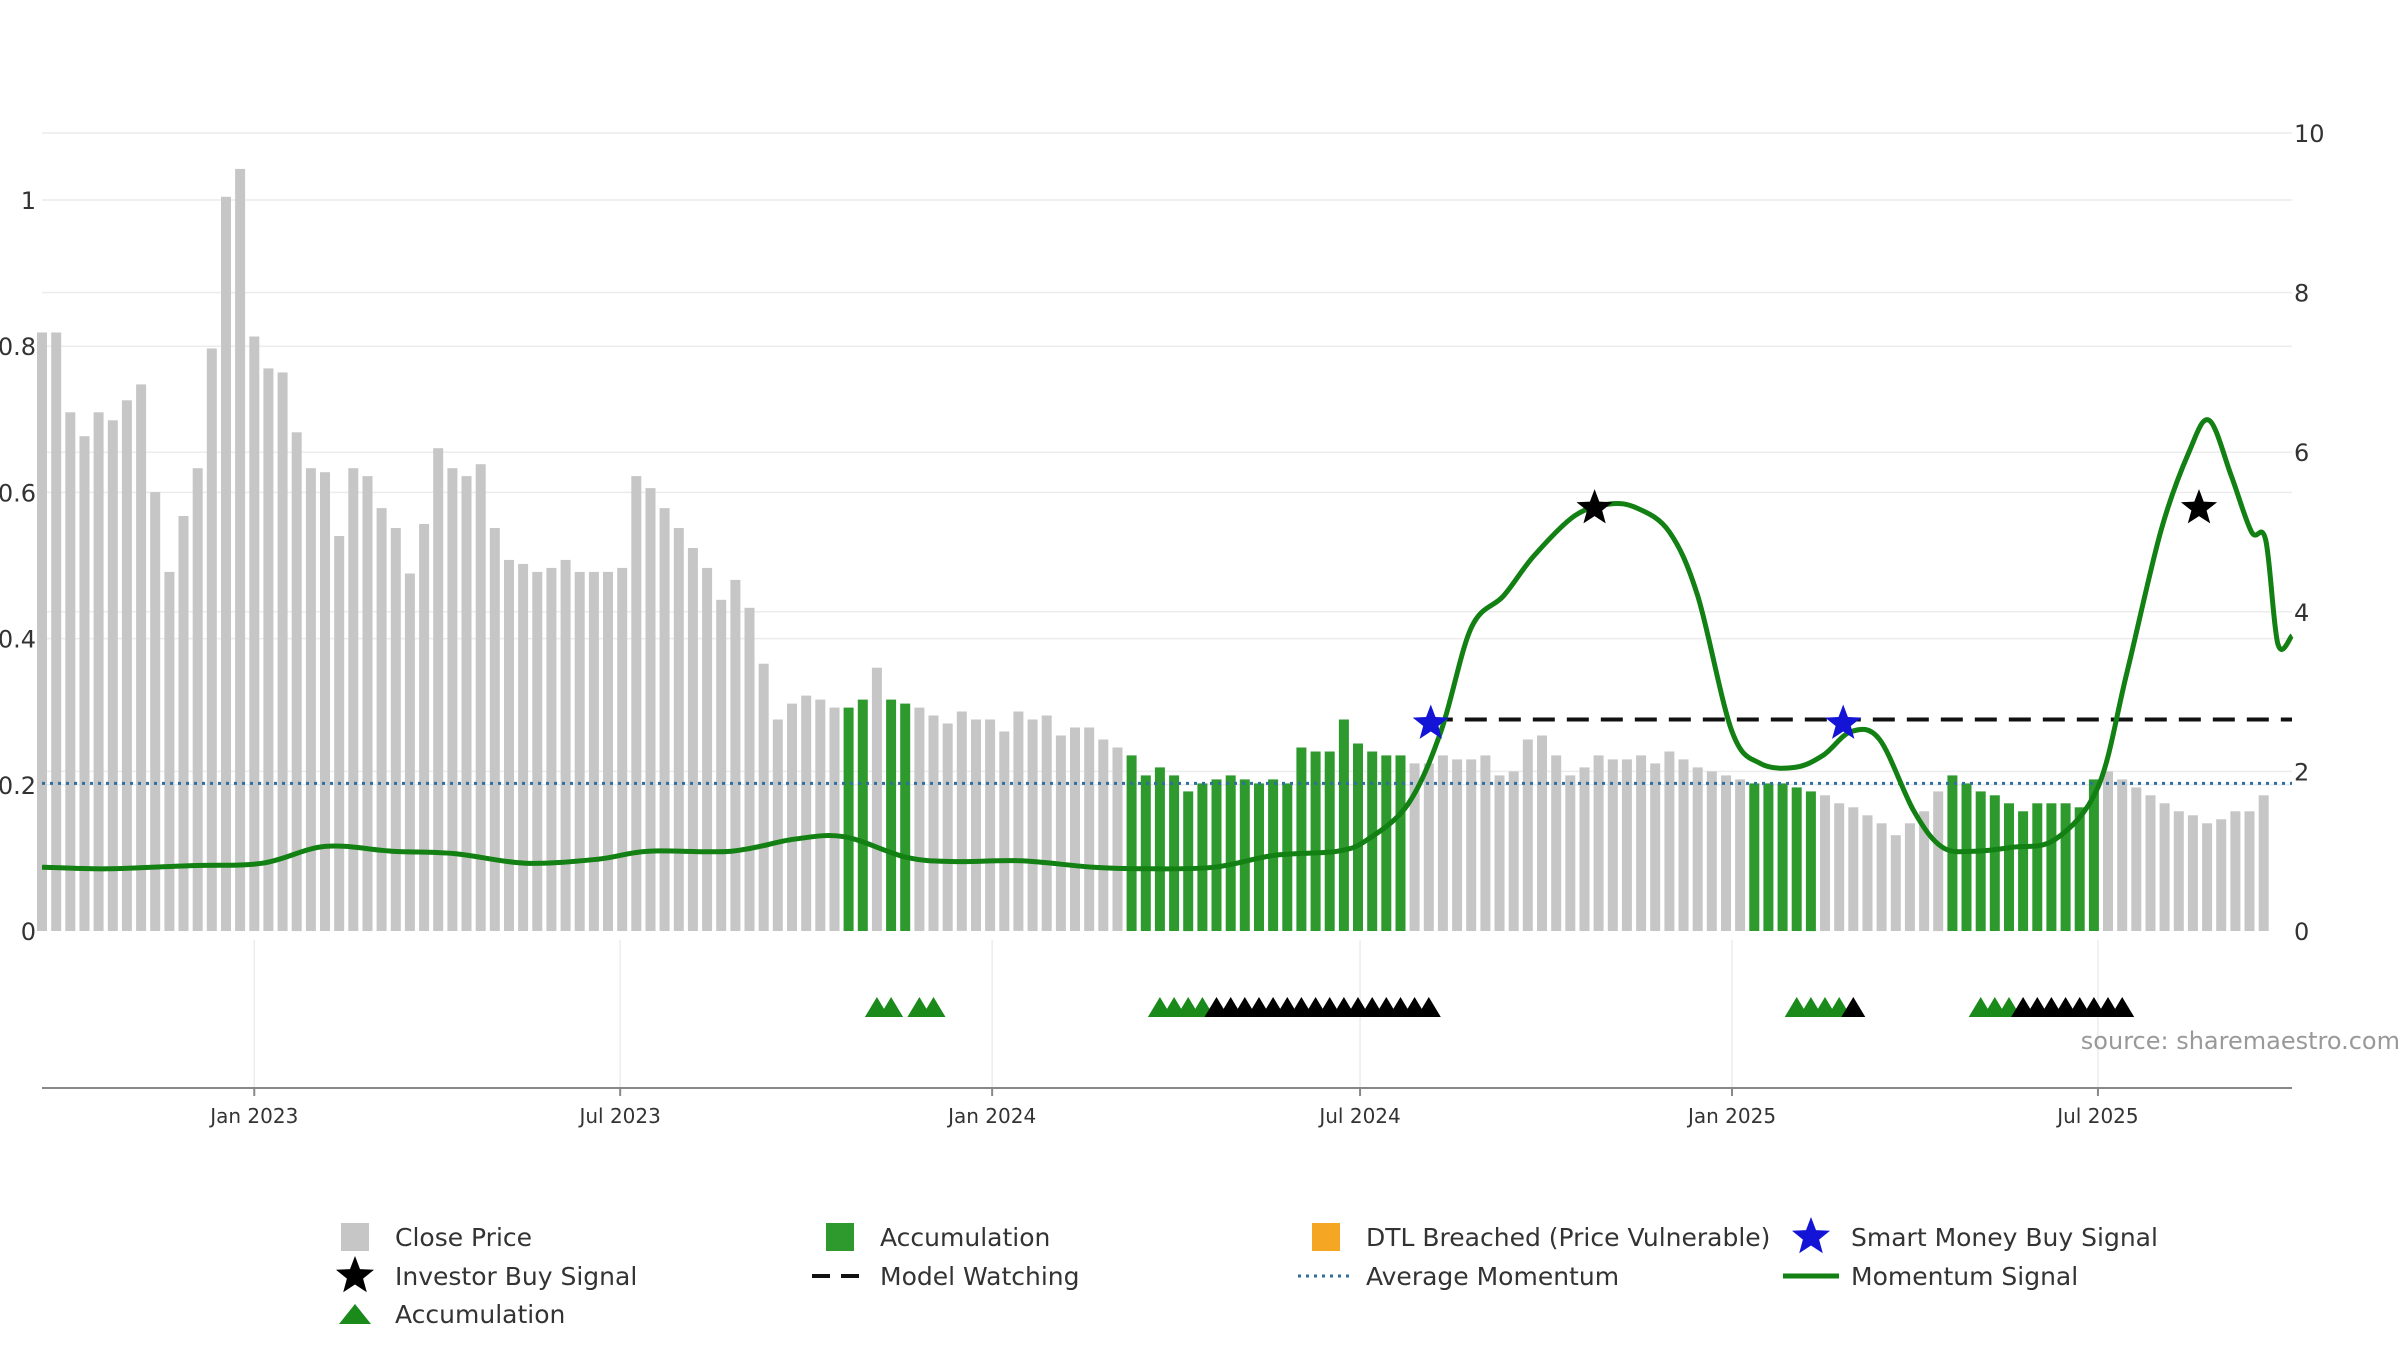 The height and width of the screenshot is (1350, 2400). What do you see at coordinates (2309, 134) in the screenshot?
I see `right-axis-tick-label: 10` at bounding box center [2309, 134].